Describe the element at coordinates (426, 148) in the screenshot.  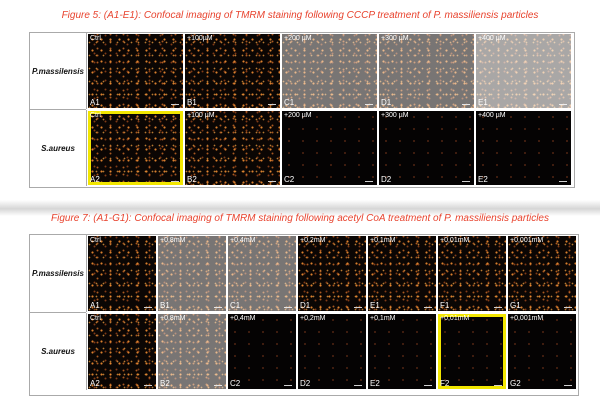
I see `micrograph-panel: +300 µM D2` at that location.